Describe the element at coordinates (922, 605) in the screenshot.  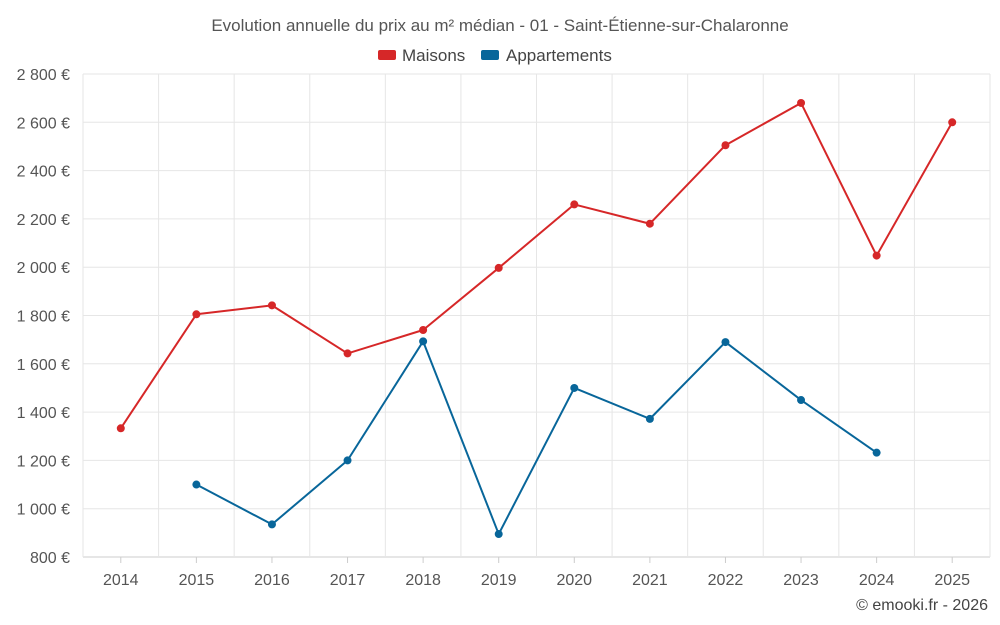
I see `credit-text: © emooki.fr - 2026` at that location.